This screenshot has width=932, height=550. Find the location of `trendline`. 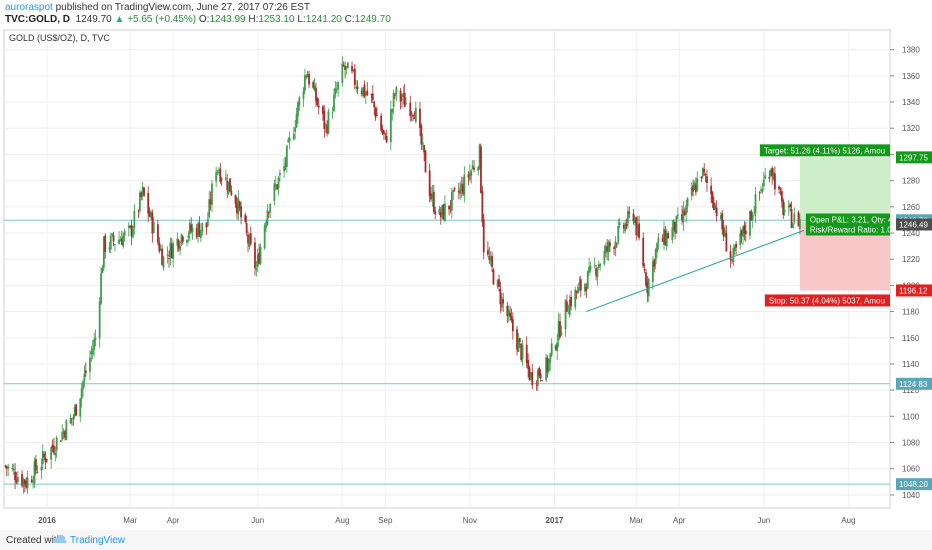

trendline is located at coordinates (695, 271).